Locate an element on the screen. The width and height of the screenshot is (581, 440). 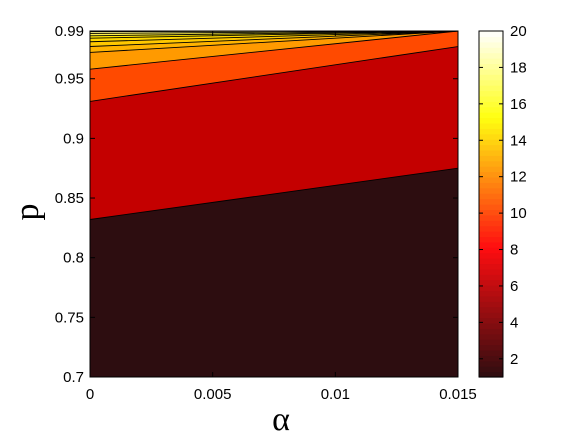
colorbar-tick-label: 20 is located at coordinates (518, 31).